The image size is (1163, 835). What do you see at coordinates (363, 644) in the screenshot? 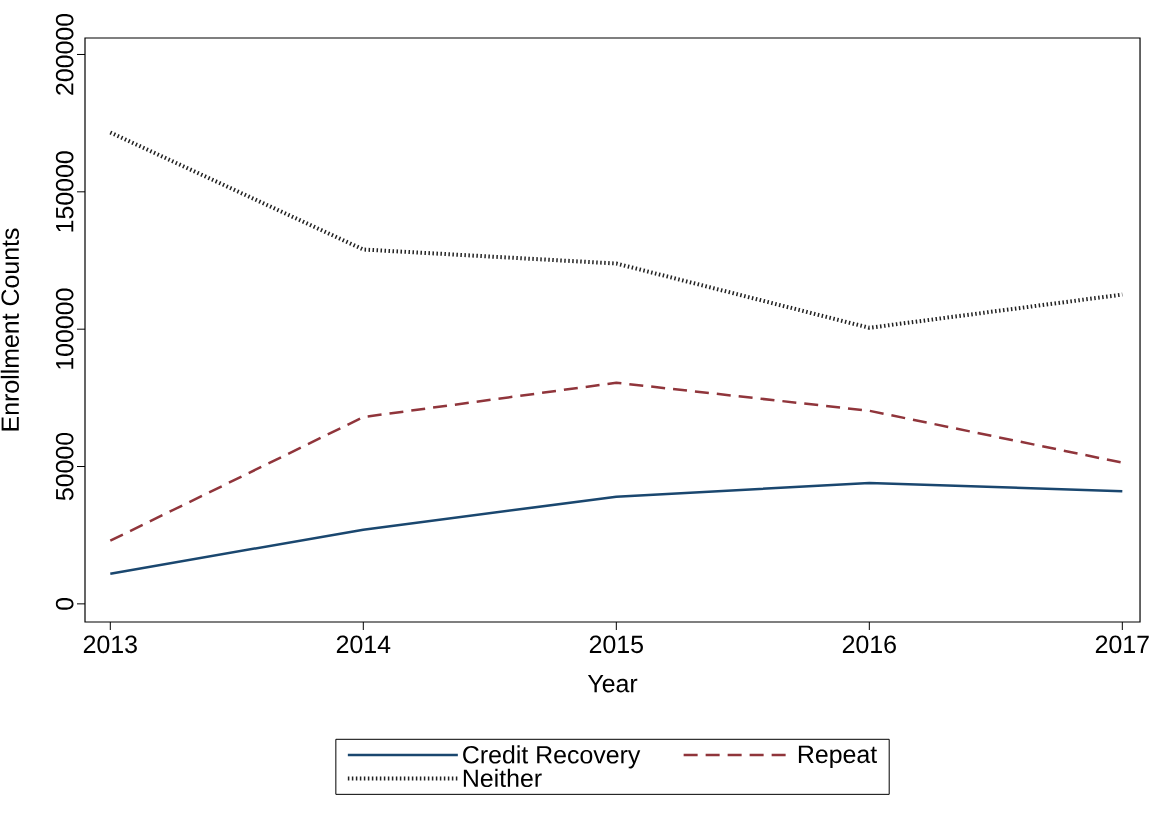
I see `x-tick-label: 2014` at bounding box center [363, 644].